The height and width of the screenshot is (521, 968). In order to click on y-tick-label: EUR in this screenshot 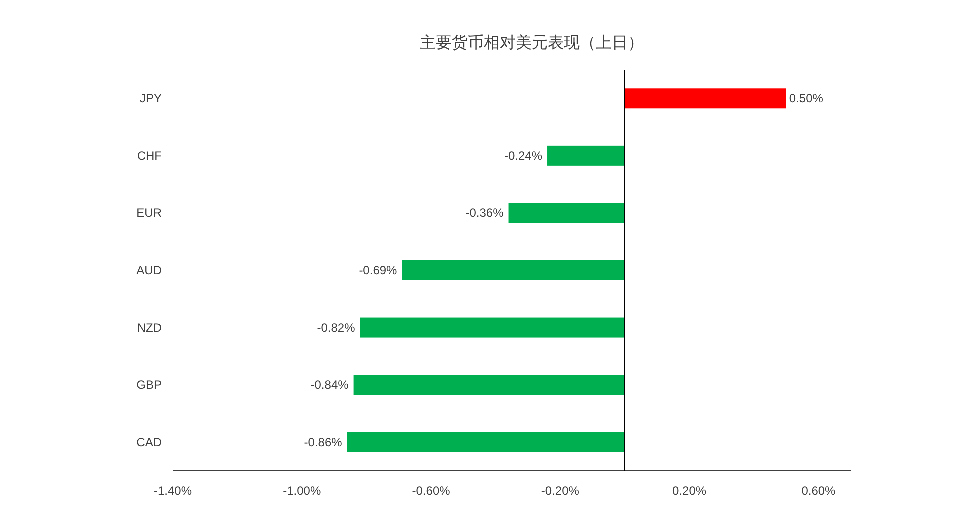, I will do `click(149, 213)`.